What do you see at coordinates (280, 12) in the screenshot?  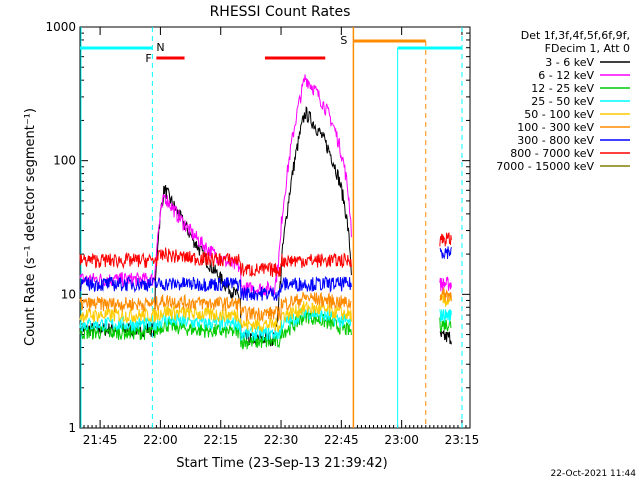 I see `chart-title: RHESSI Count Rates` at bounding box center [280, 12].